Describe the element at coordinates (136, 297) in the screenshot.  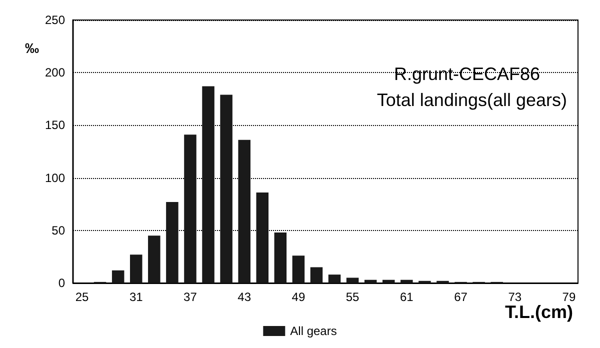
I see `x-tick-label: 31` at that location.